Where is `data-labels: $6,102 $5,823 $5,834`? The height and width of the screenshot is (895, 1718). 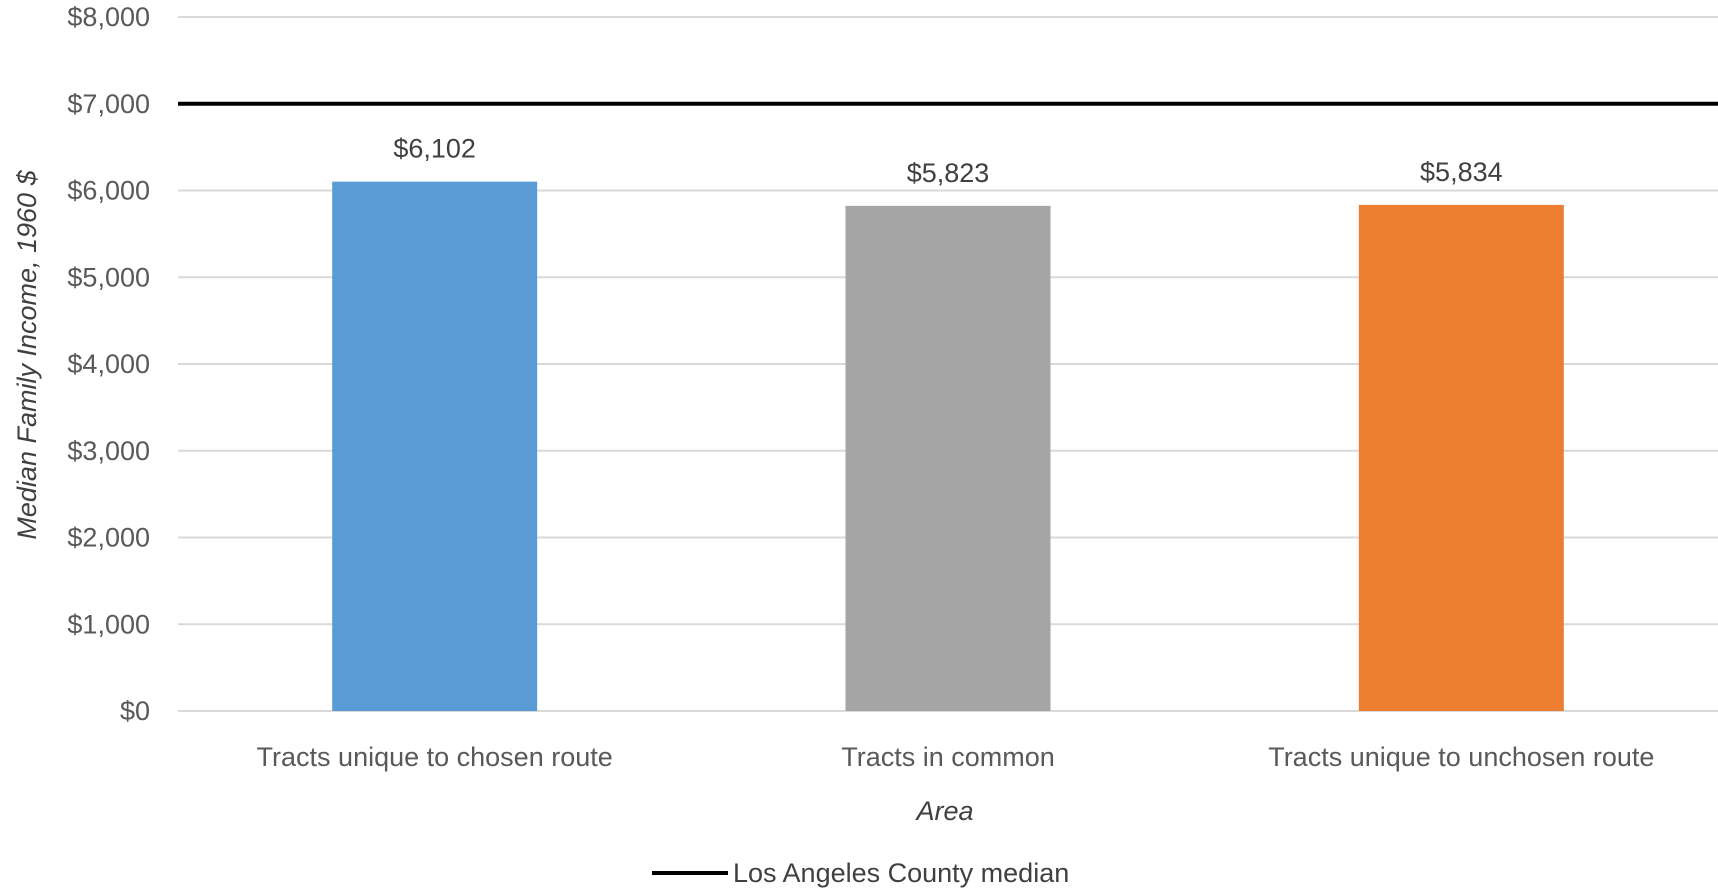 data-labels: $6,102 $5,823 $5,834 is located at coordinates (947, 161).